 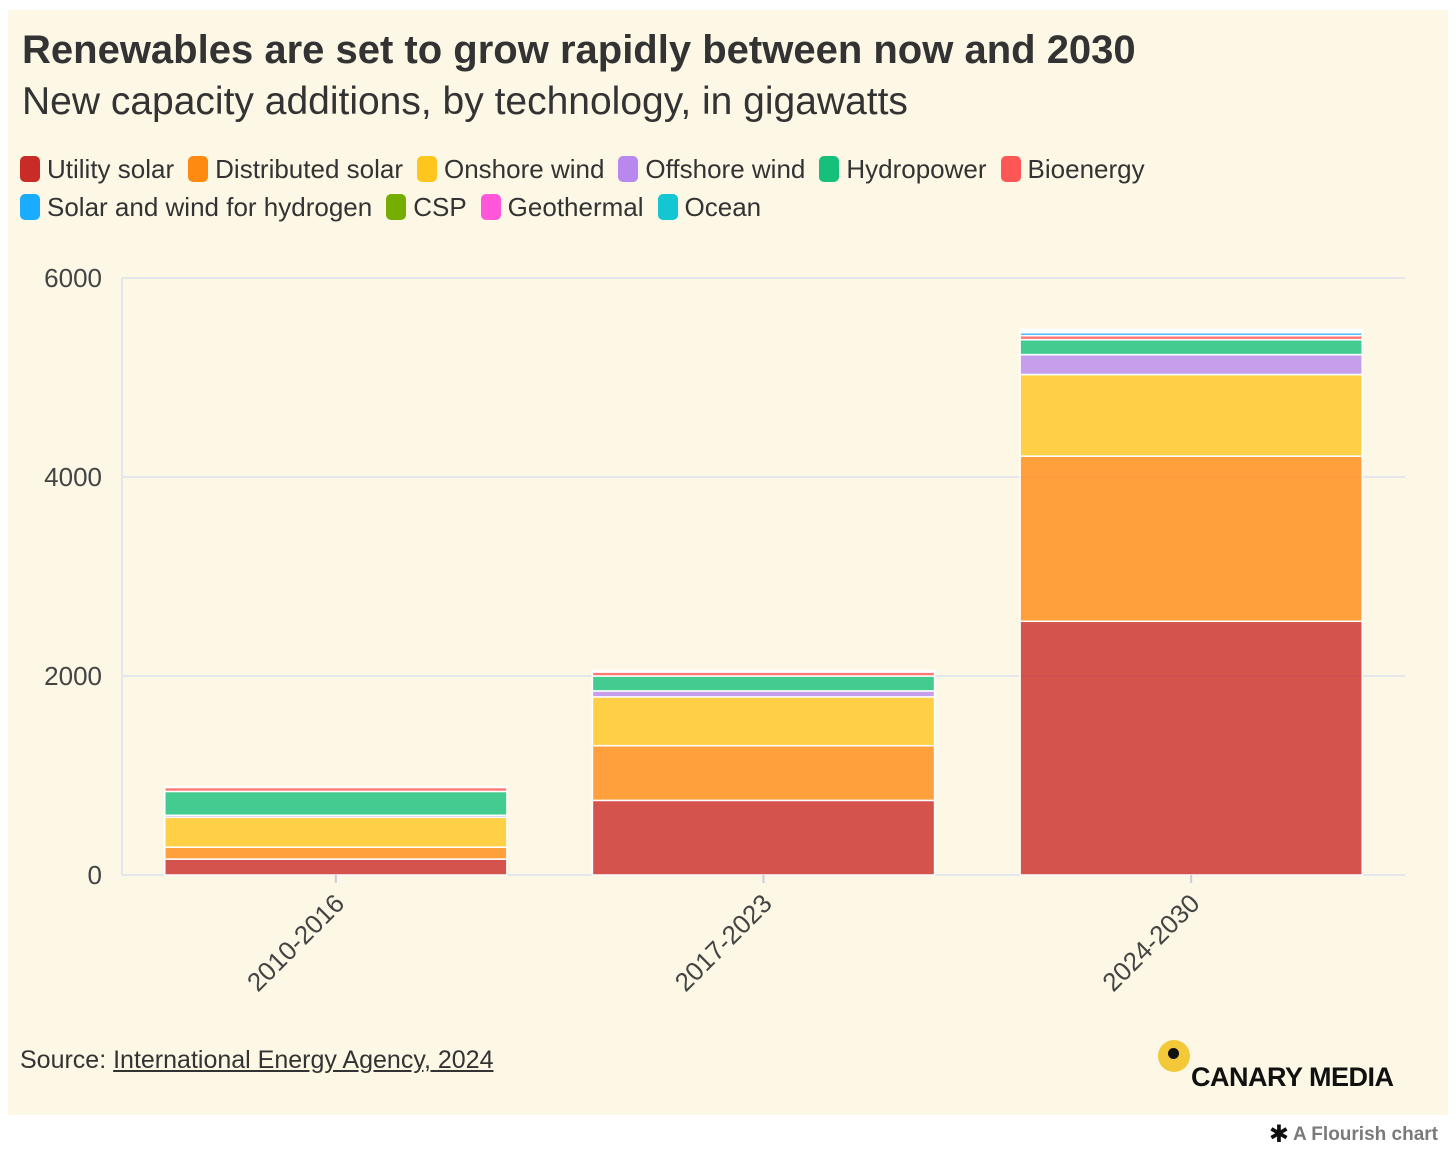 What do you see at coordinates (725, 168) in the screenshot?
I see `legend-label: Offshore wind` at bounding box center [725, 168].